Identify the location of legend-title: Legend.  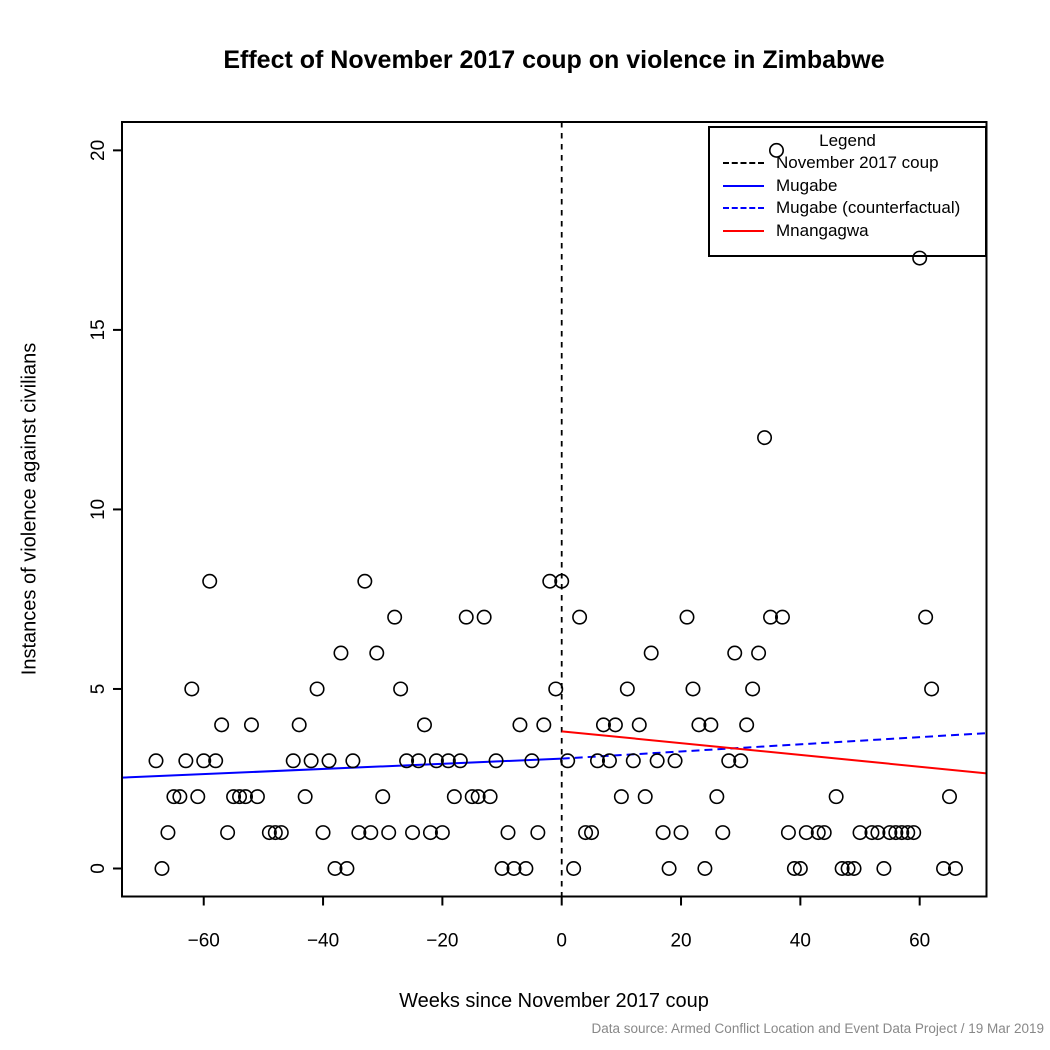
(847, 140).